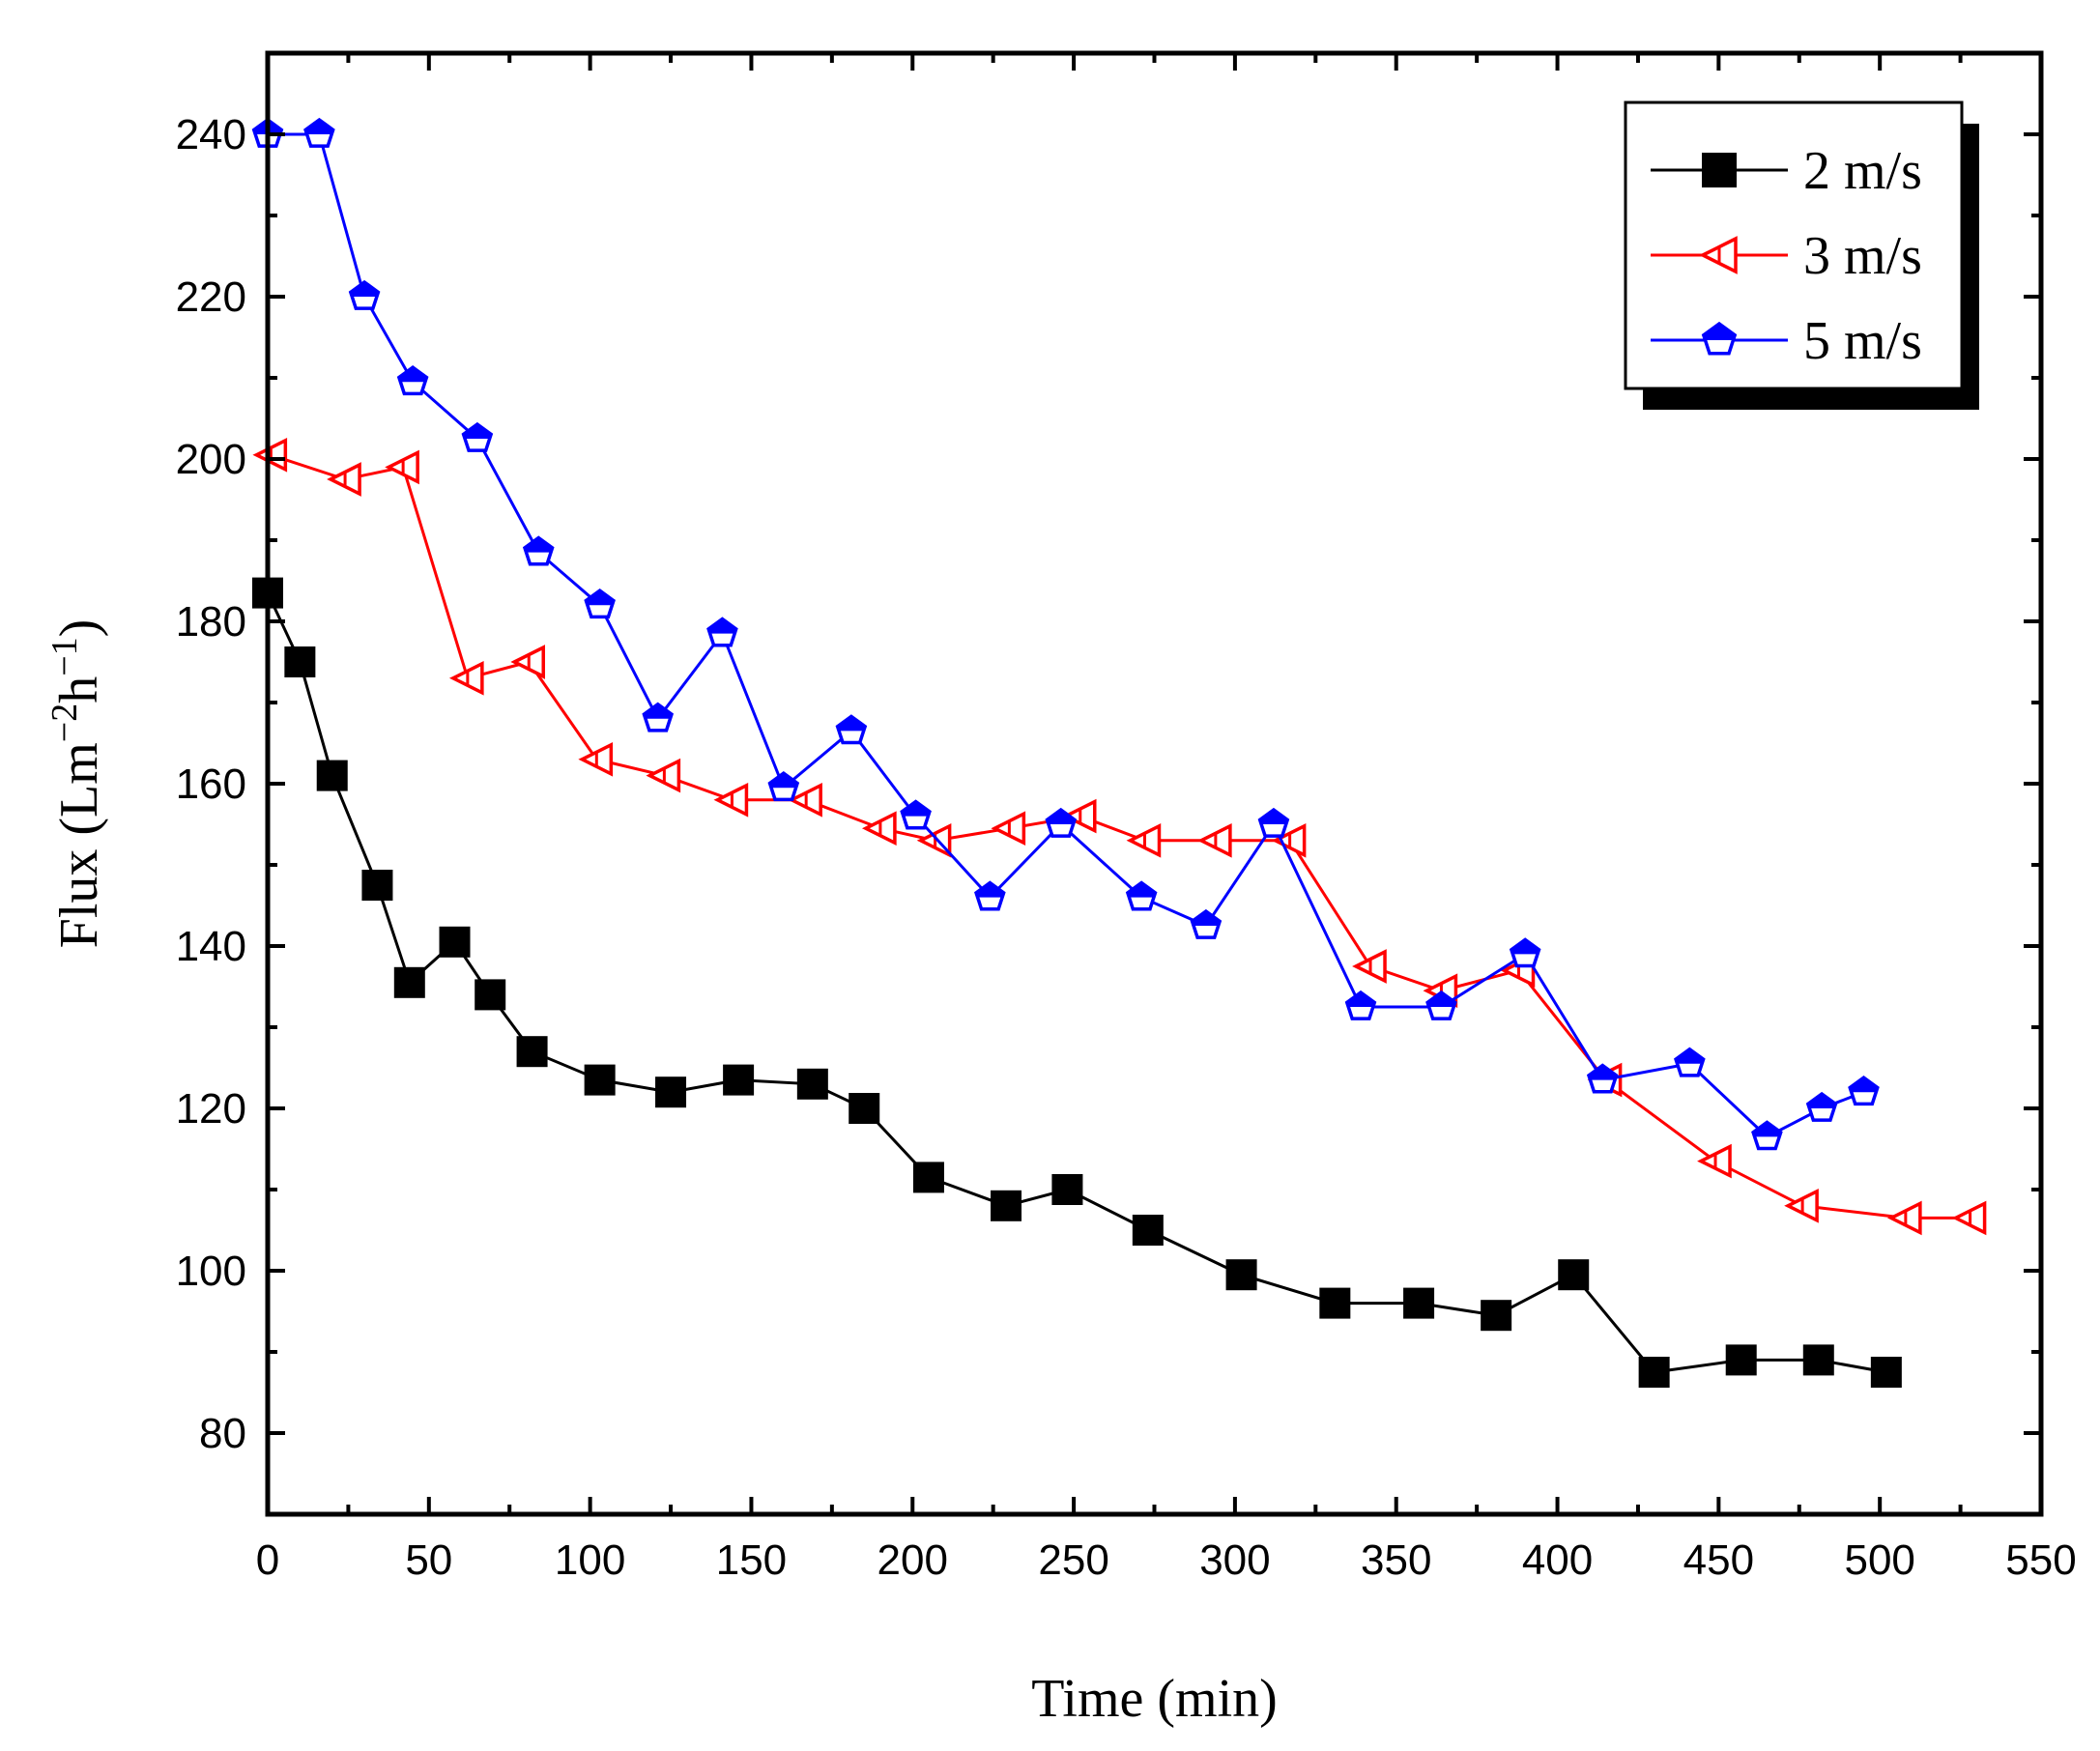 Image resolution: width=2100 pixels, height=1751 pixels. What do you see at coordinates (79, 689) in the screenshot?
I see `y-axis-title-mid: h` at bounding box center [79, 689].